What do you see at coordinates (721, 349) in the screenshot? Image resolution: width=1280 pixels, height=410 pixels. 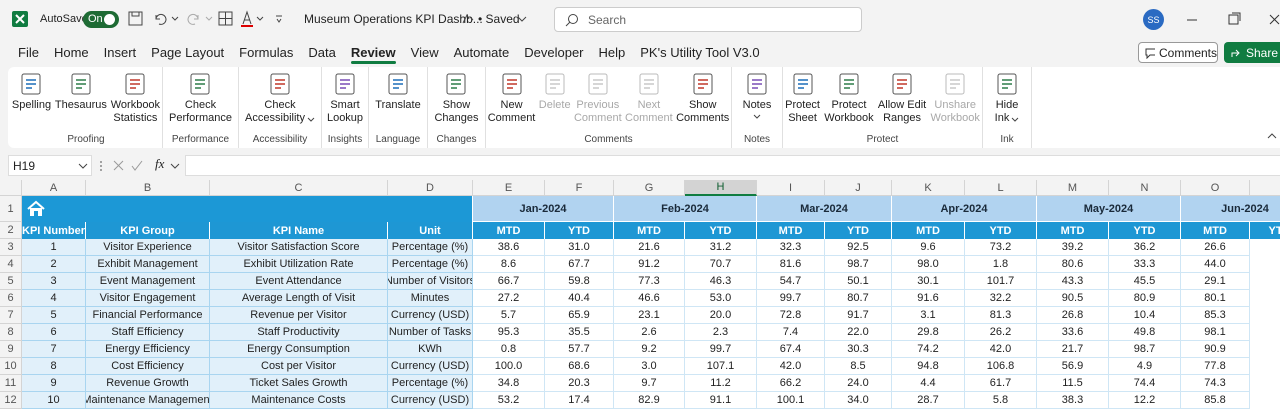 I see `kpi-value-cell: 99.7` at bounding box center [721, 349].